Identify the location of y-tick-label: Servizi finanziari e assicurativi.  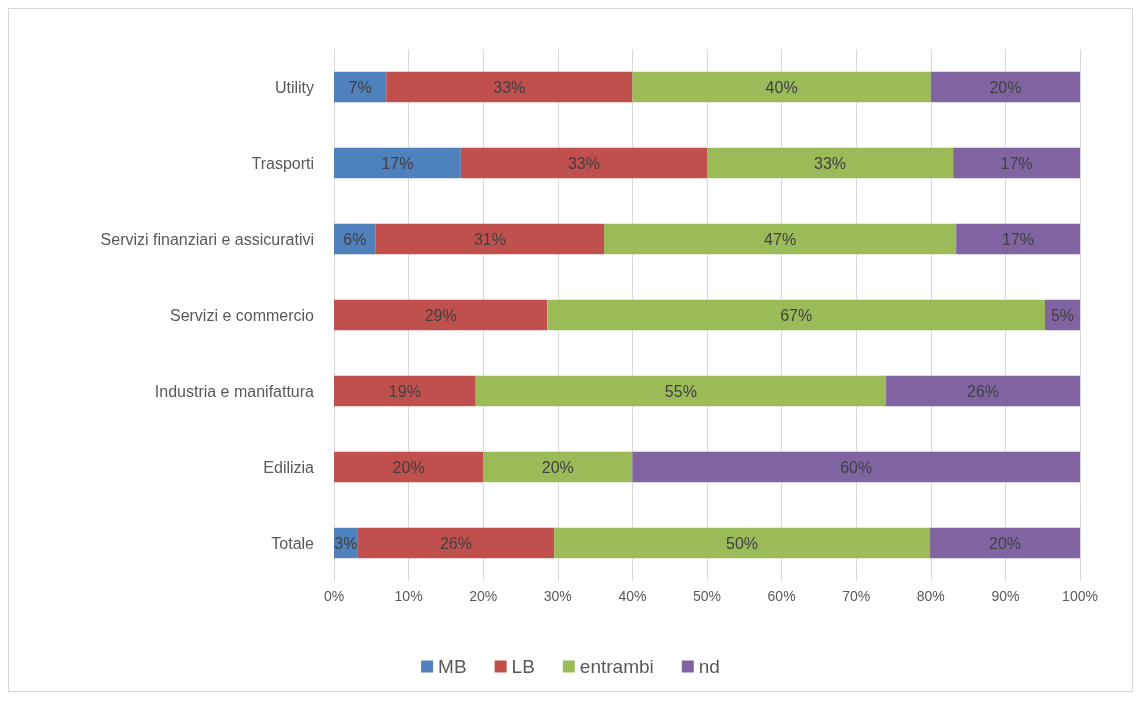
(207, 239).